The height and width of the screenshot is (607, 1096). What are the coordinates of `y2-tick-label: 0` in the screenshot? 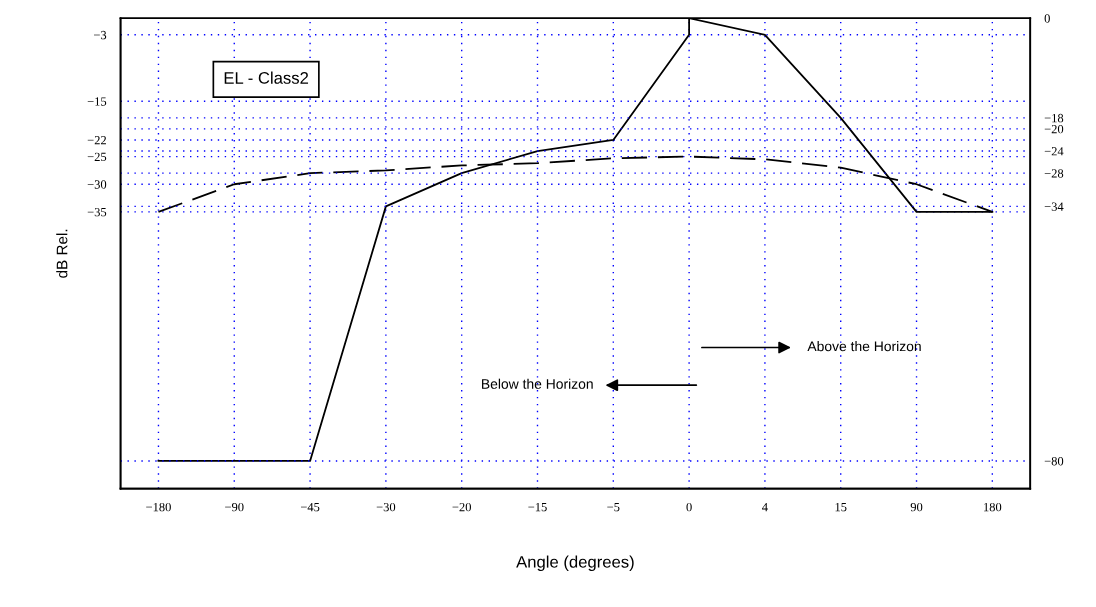 It's located at (1047, 18).